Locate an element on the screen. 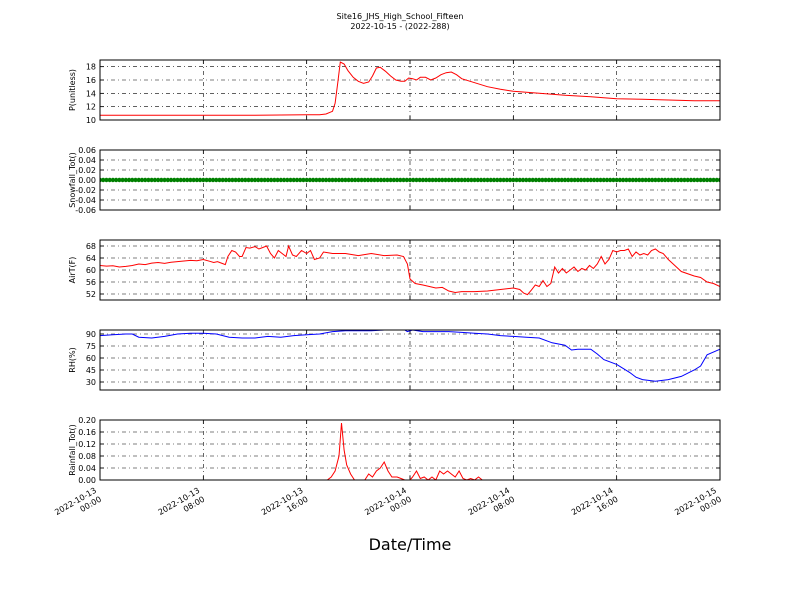 Image resolution: width=800 pixels, height=604 pixels. x-axis-label: Date/Time is located at coordinates (410, 544).